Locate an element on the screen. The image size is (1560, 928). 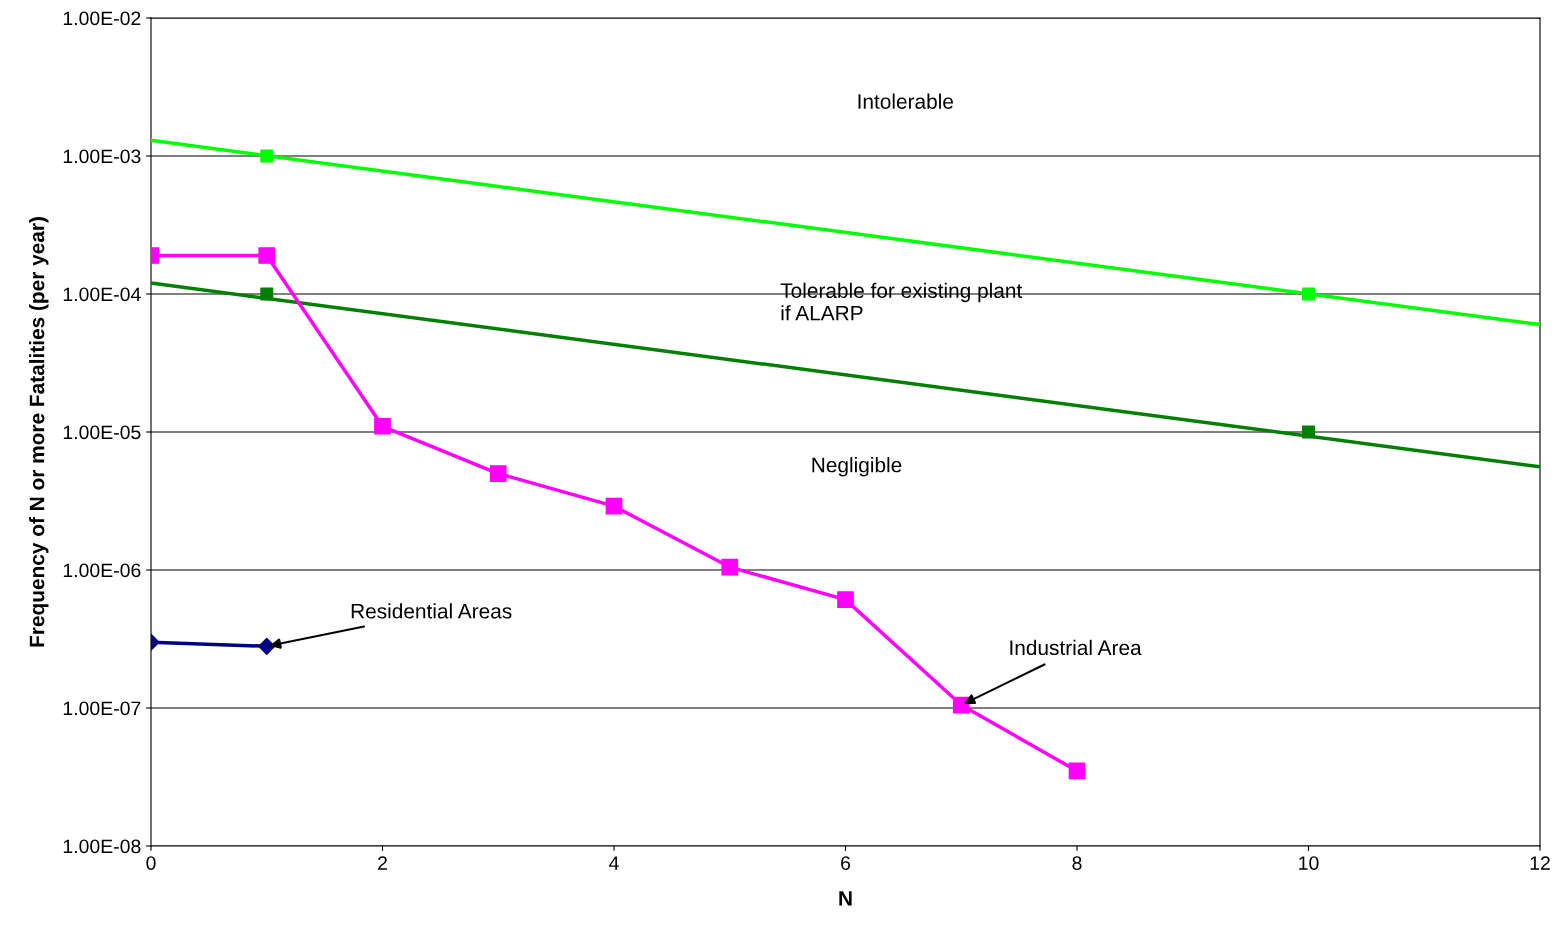
annotation: Industrial Area is located at coordinates (1076, 647).